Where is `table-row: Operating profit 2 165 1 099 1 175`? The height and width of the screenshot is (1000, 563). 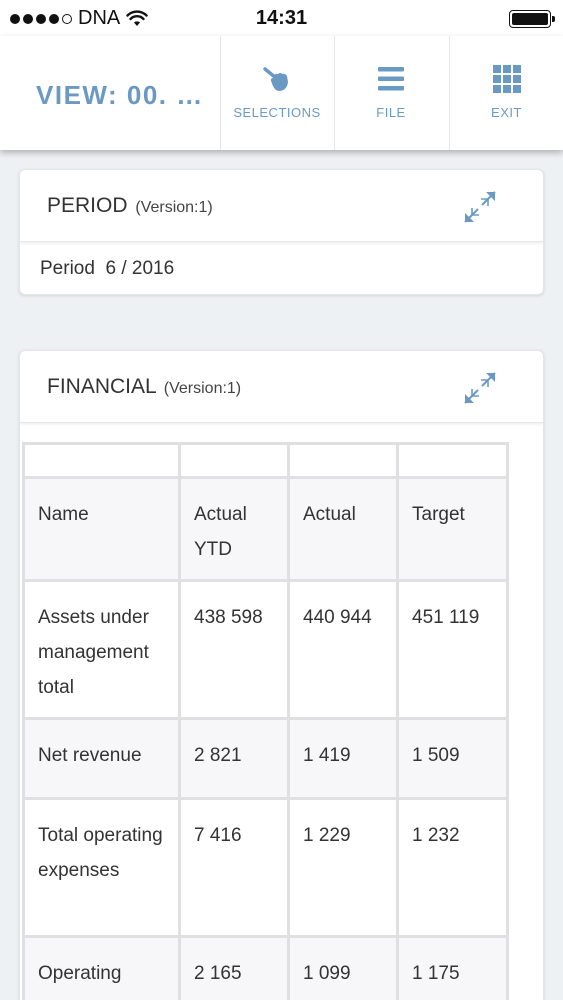
table-row: Operating profit 2 165 1 099 1 175 is located at coordinates (265, 967).